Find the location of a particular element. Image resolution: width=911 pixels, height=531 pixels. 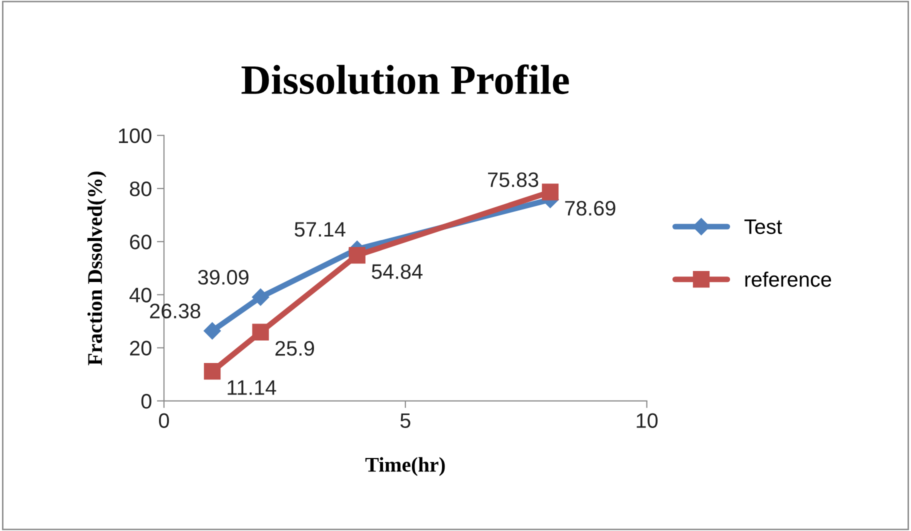

data-label: 75.83 is located at coordinates (513, 180).